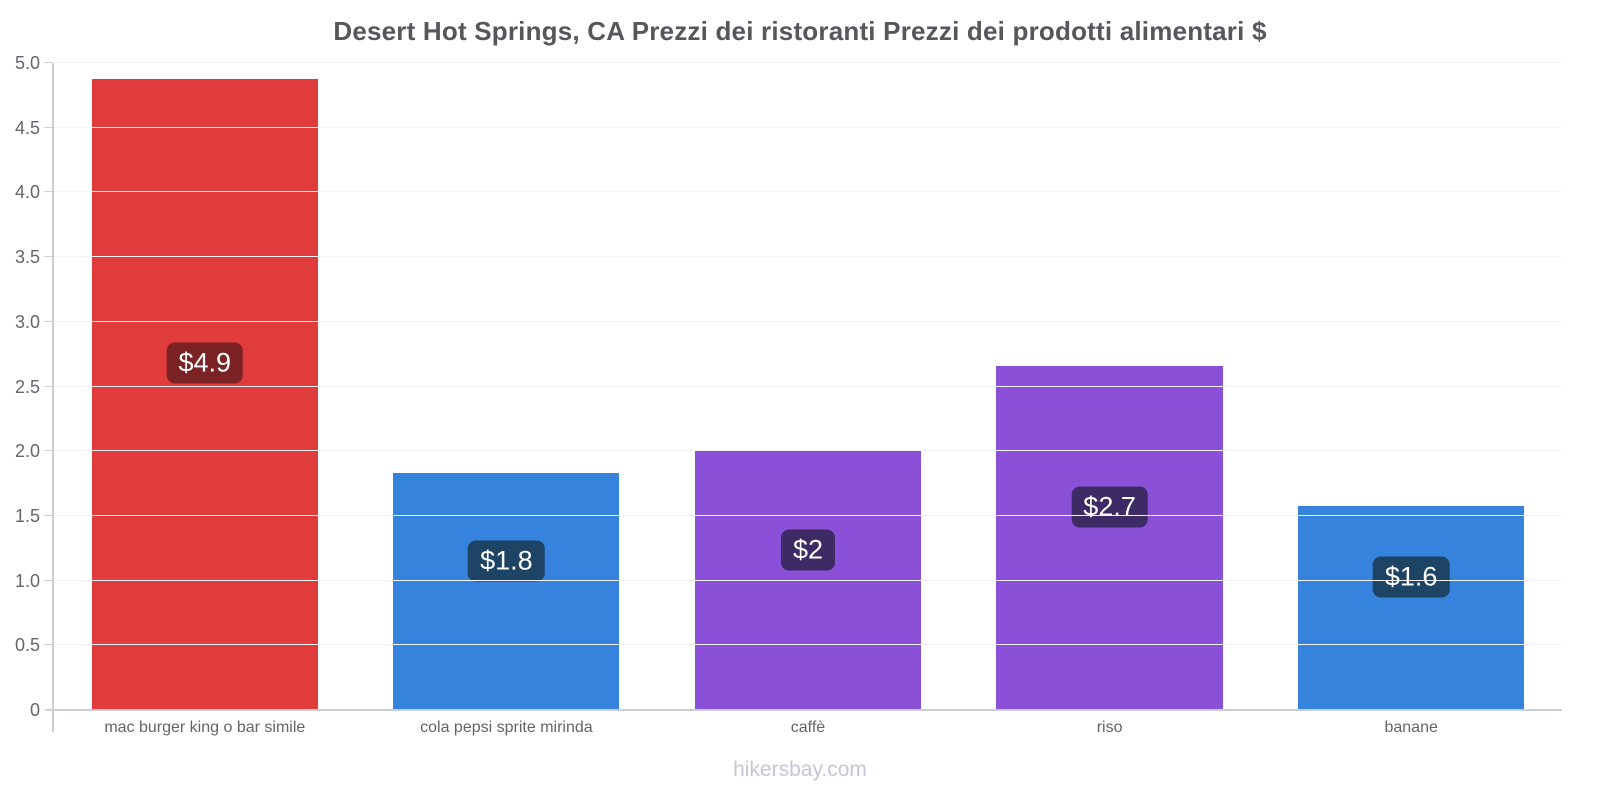 The width and height of the screenshot is (1600, 800). What do you see at coordinates (27, 386) in the screenshot?
I see `y-axis-tick-label: 2.5` at bounding box center [27, 386].